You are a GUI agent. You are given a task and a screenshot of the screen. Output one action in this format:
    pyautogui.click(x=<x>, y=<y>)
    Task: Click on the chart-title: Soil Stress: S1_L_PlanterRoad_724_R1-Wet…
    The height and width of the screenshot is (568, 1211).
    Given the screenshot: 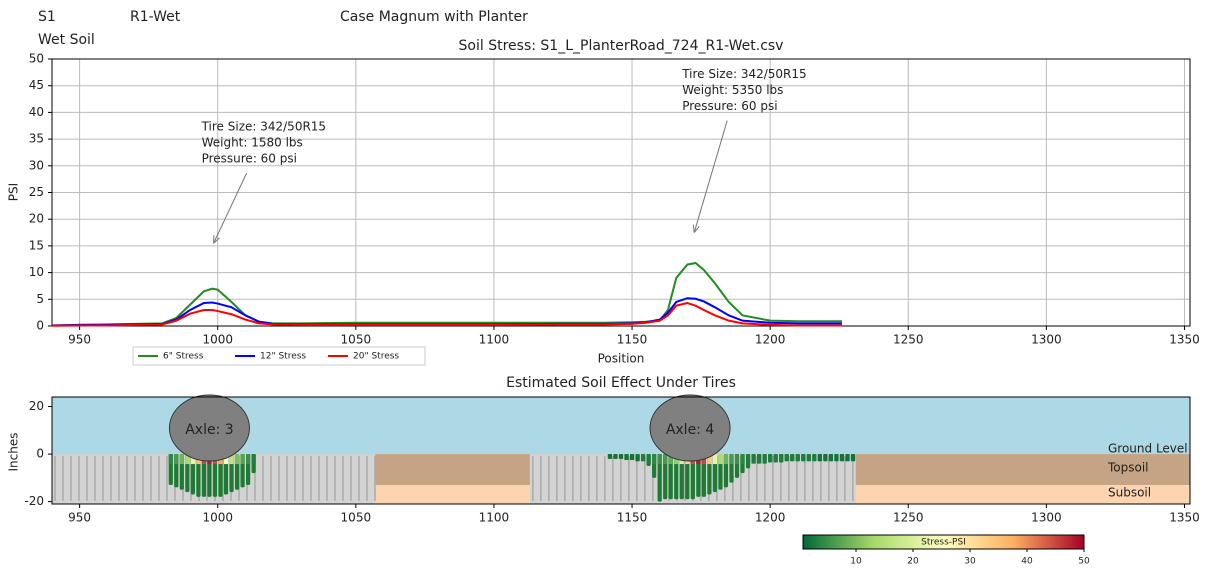 What is the action you would take?
    pyautogui.click(x=621, y=46)
    